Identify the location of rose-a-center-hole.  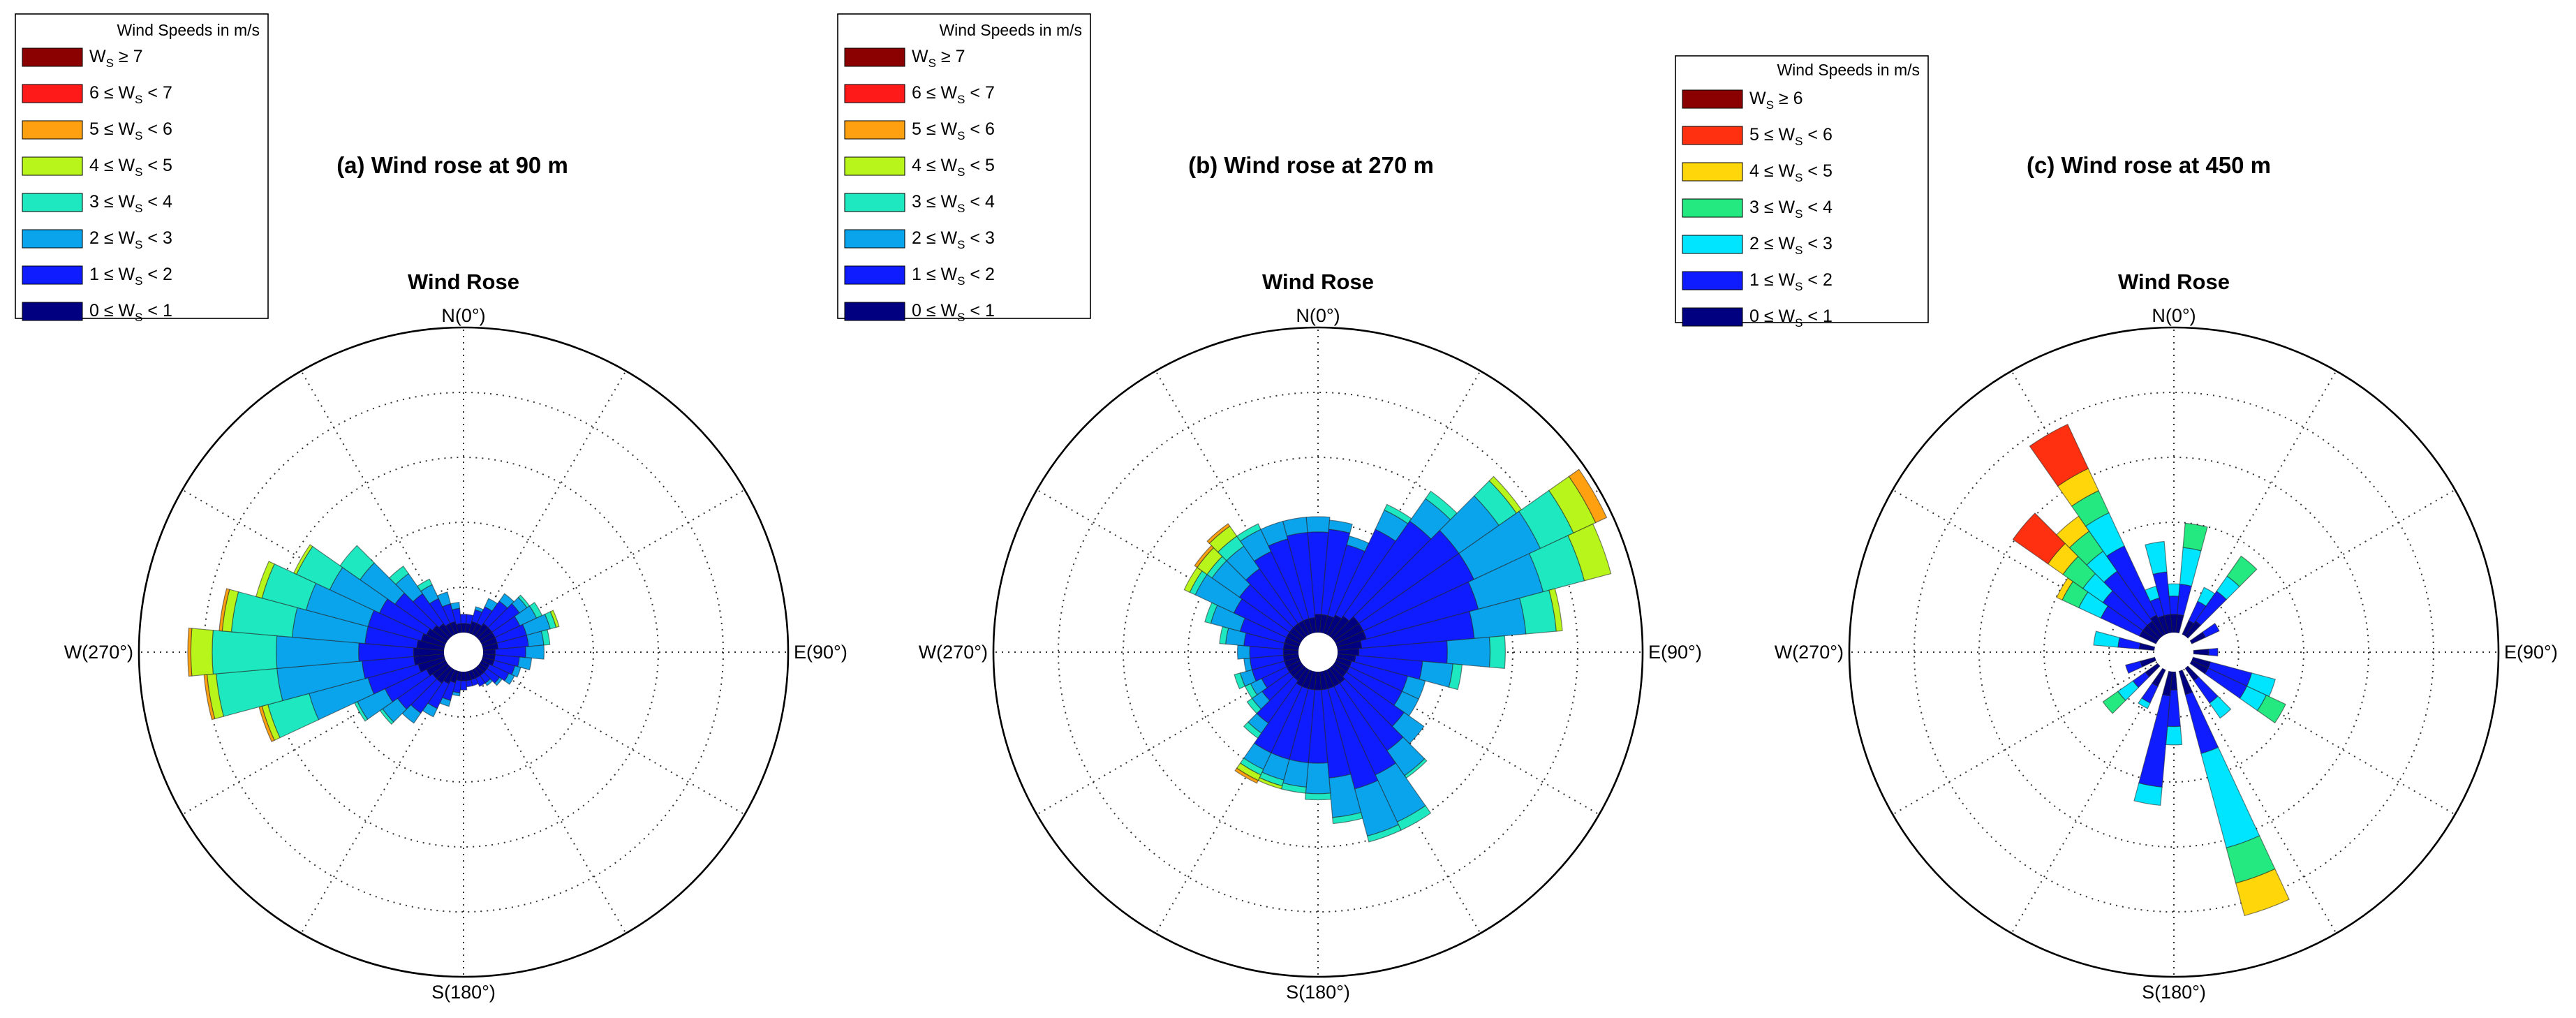
(463, 652).